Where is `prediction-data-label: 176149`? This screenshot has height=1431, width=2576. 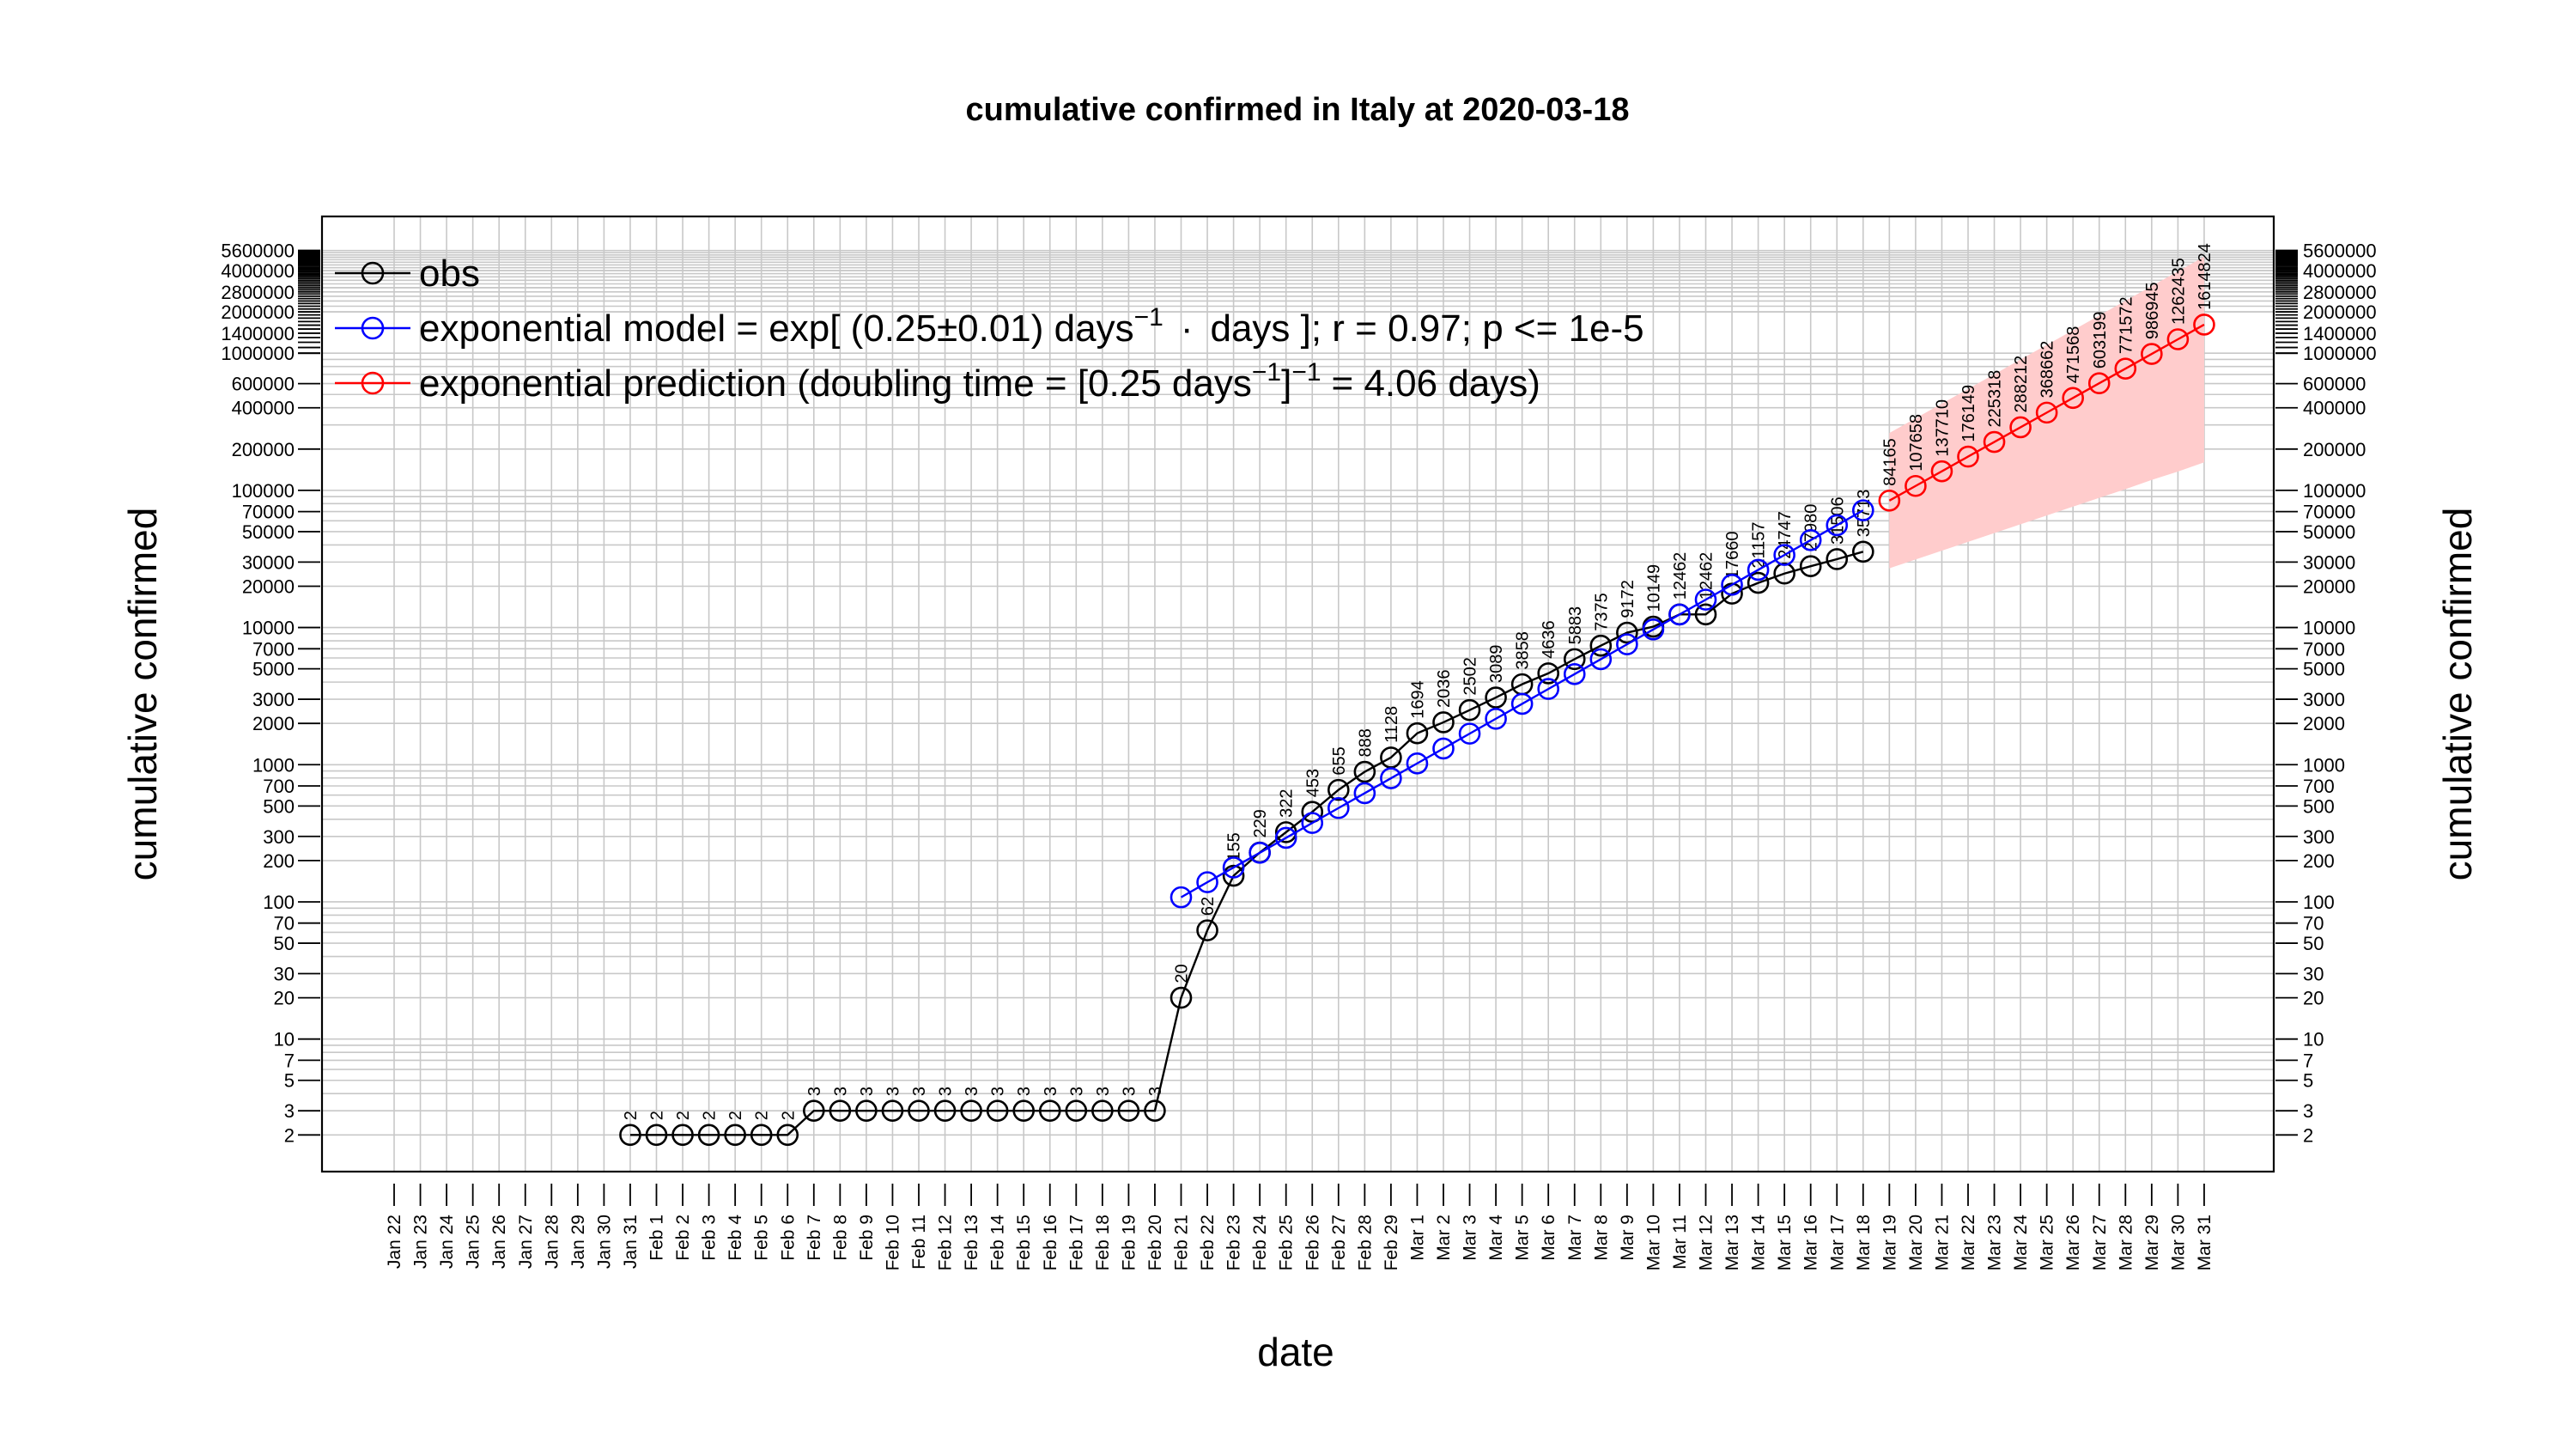
prediction-data-label: 176149 is located at coordinates (1968, 413).